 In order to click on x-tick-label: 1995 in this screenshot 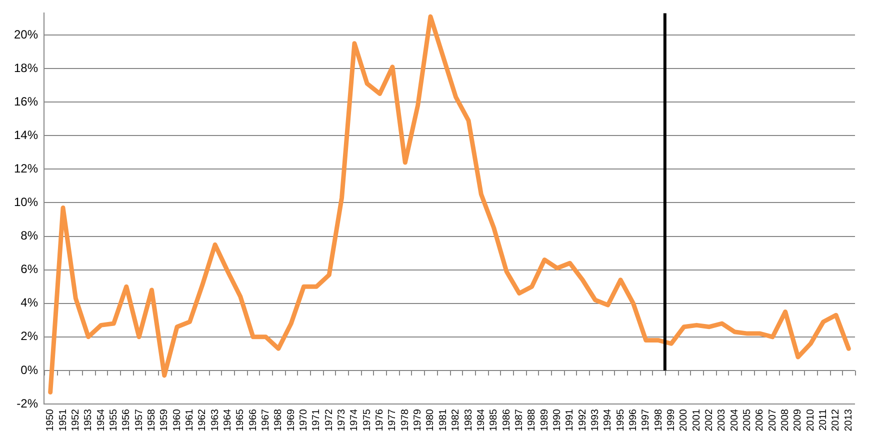, I will do `click(620, 420)`.